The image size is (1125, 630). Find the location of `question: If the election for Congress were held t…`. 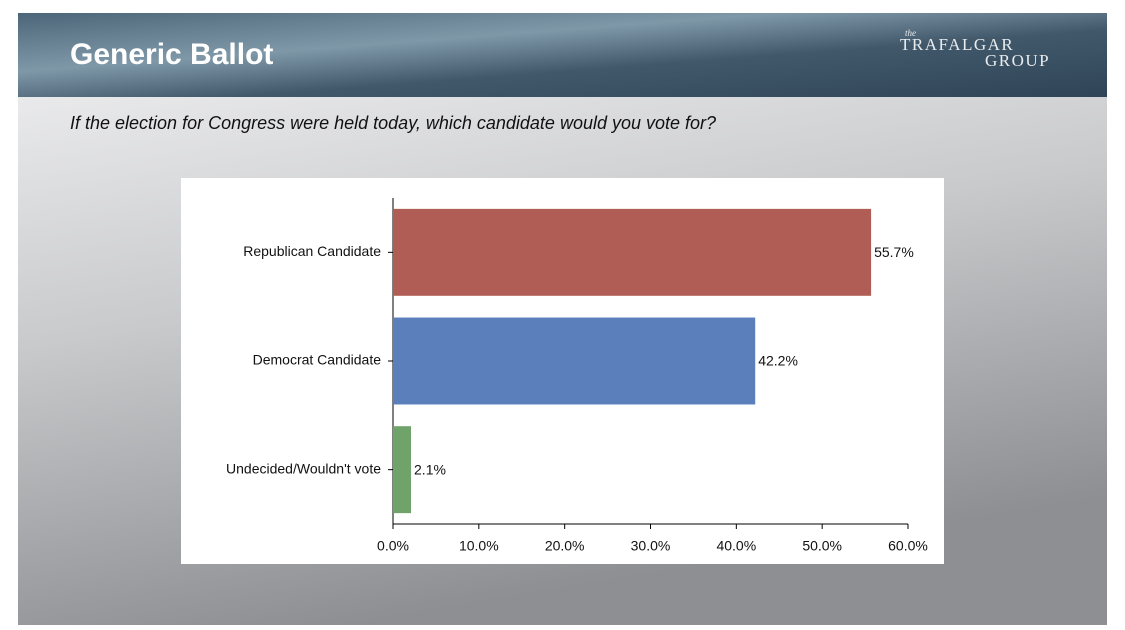

question: If the election for Congress were held t… is located at coordinates (393, 123).